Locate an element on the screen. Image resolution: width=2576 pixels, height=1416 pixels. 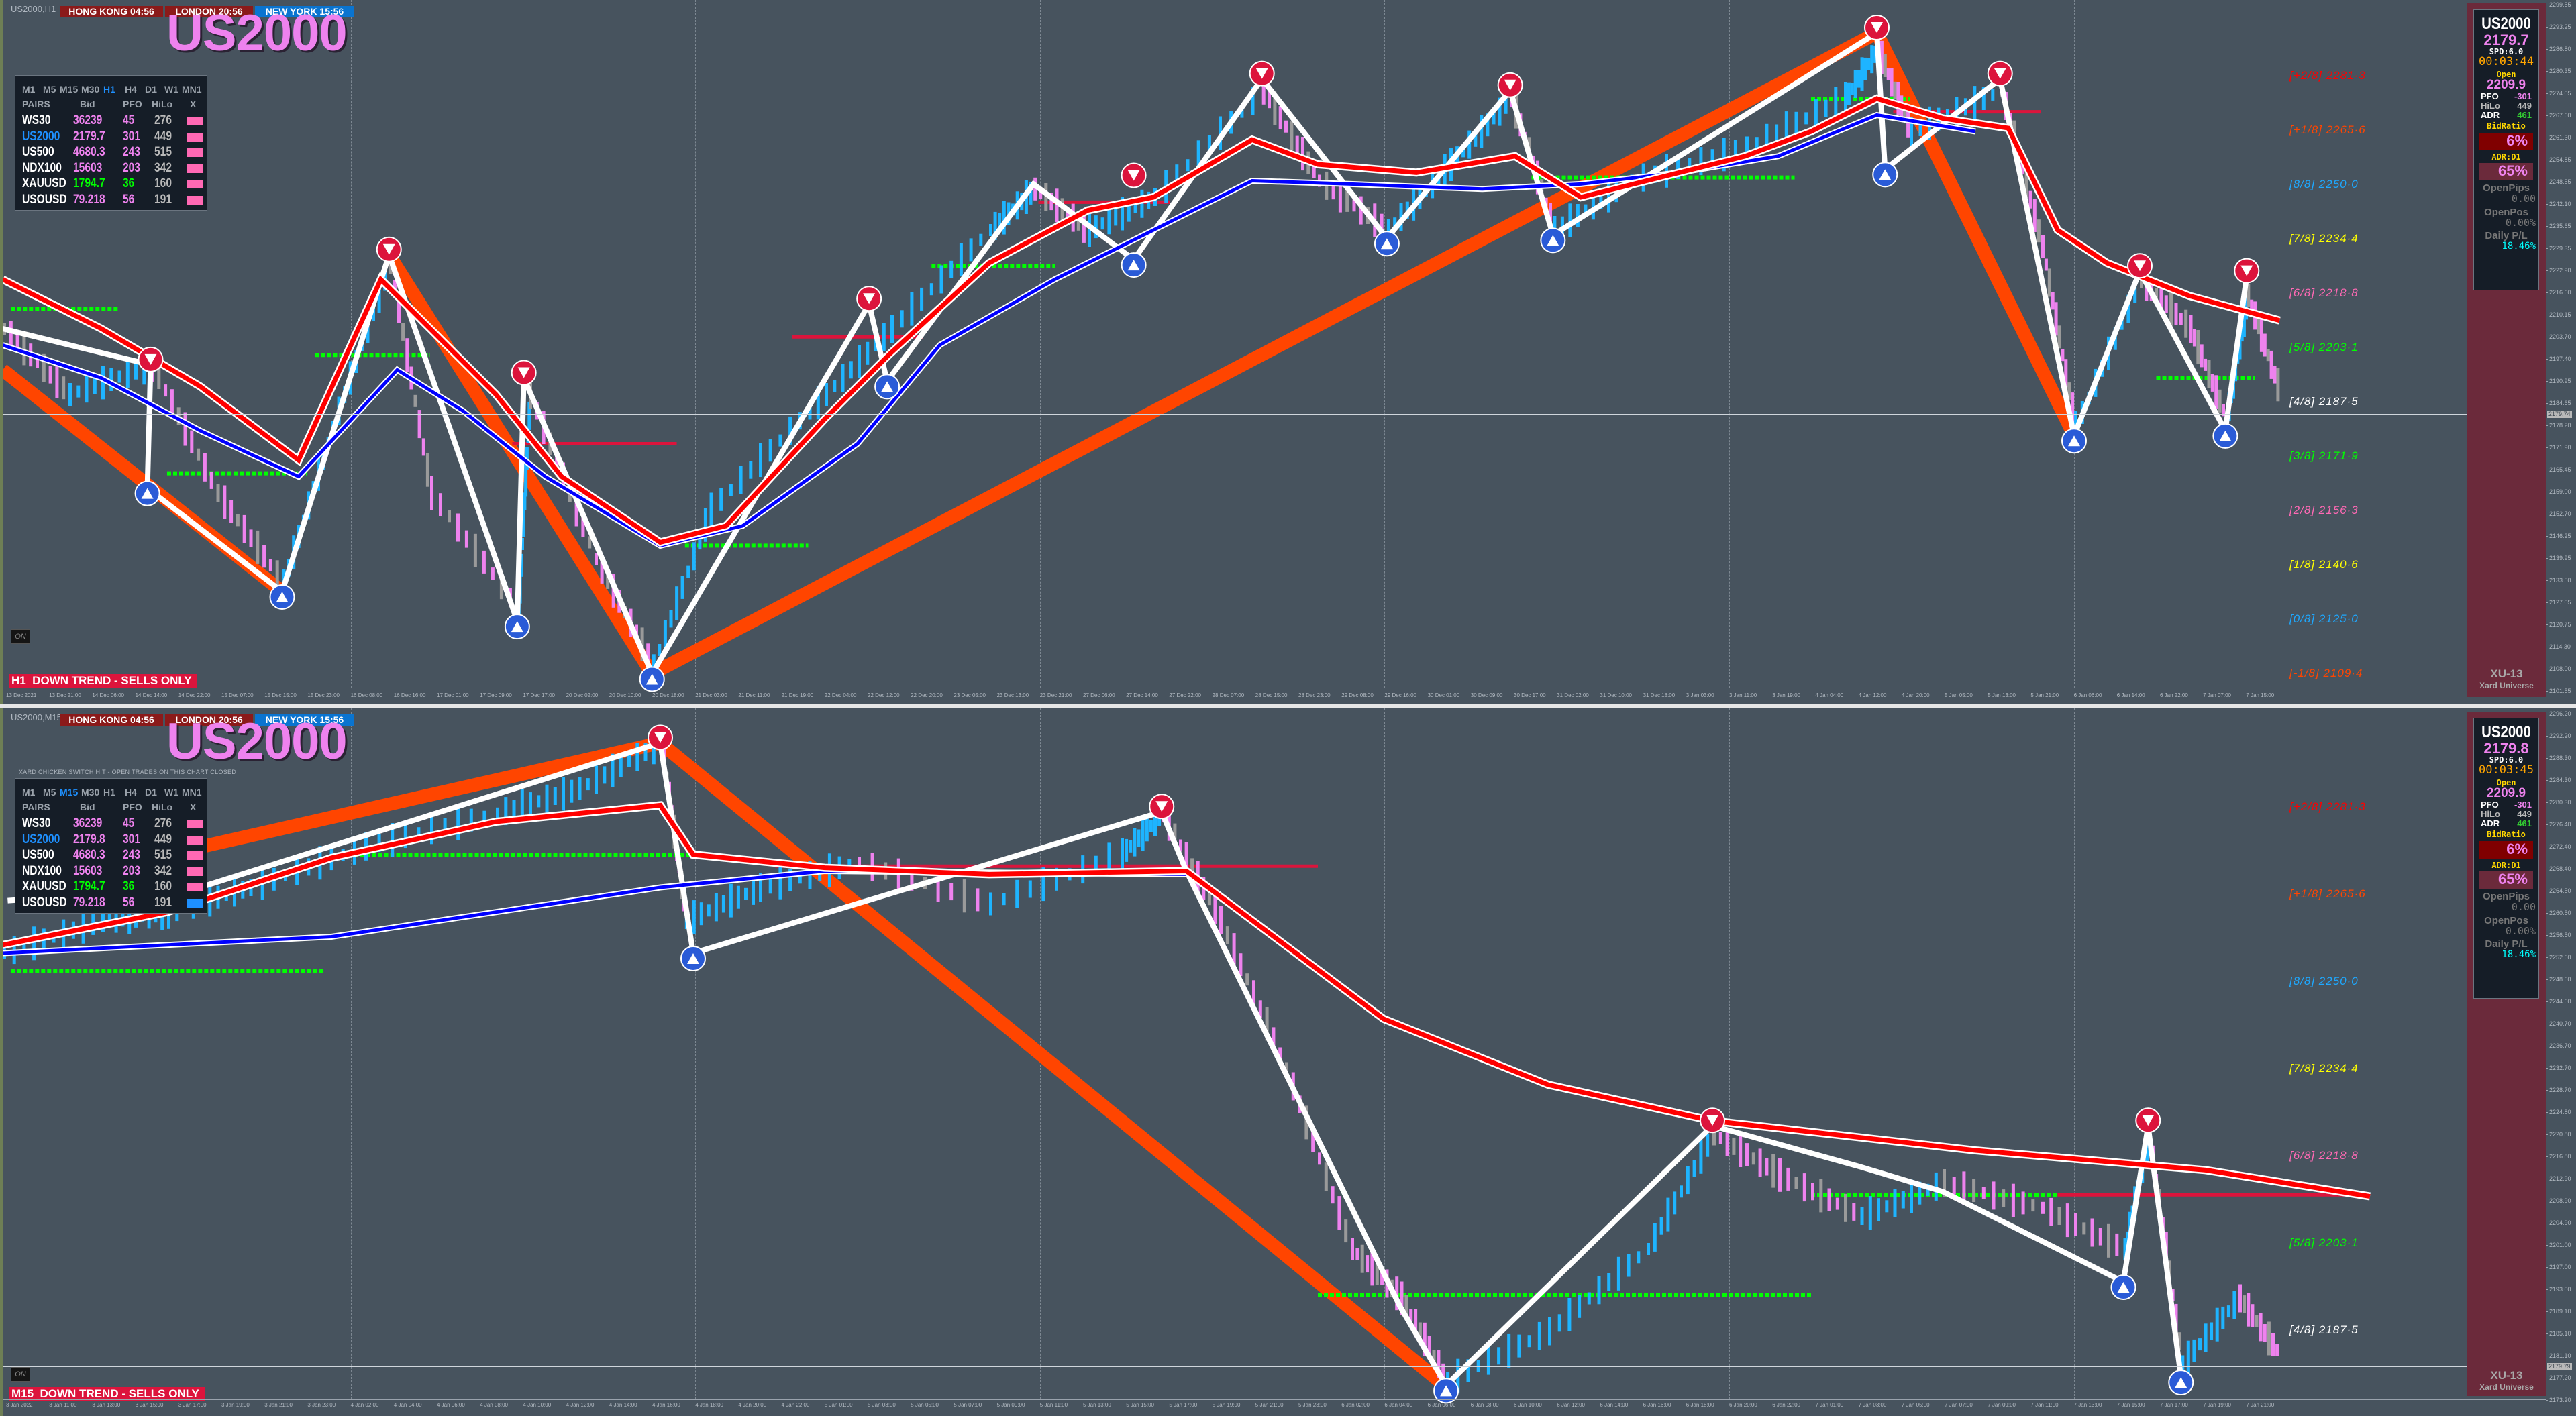
sell-arrow-icon is located at coordinates (524, 373).